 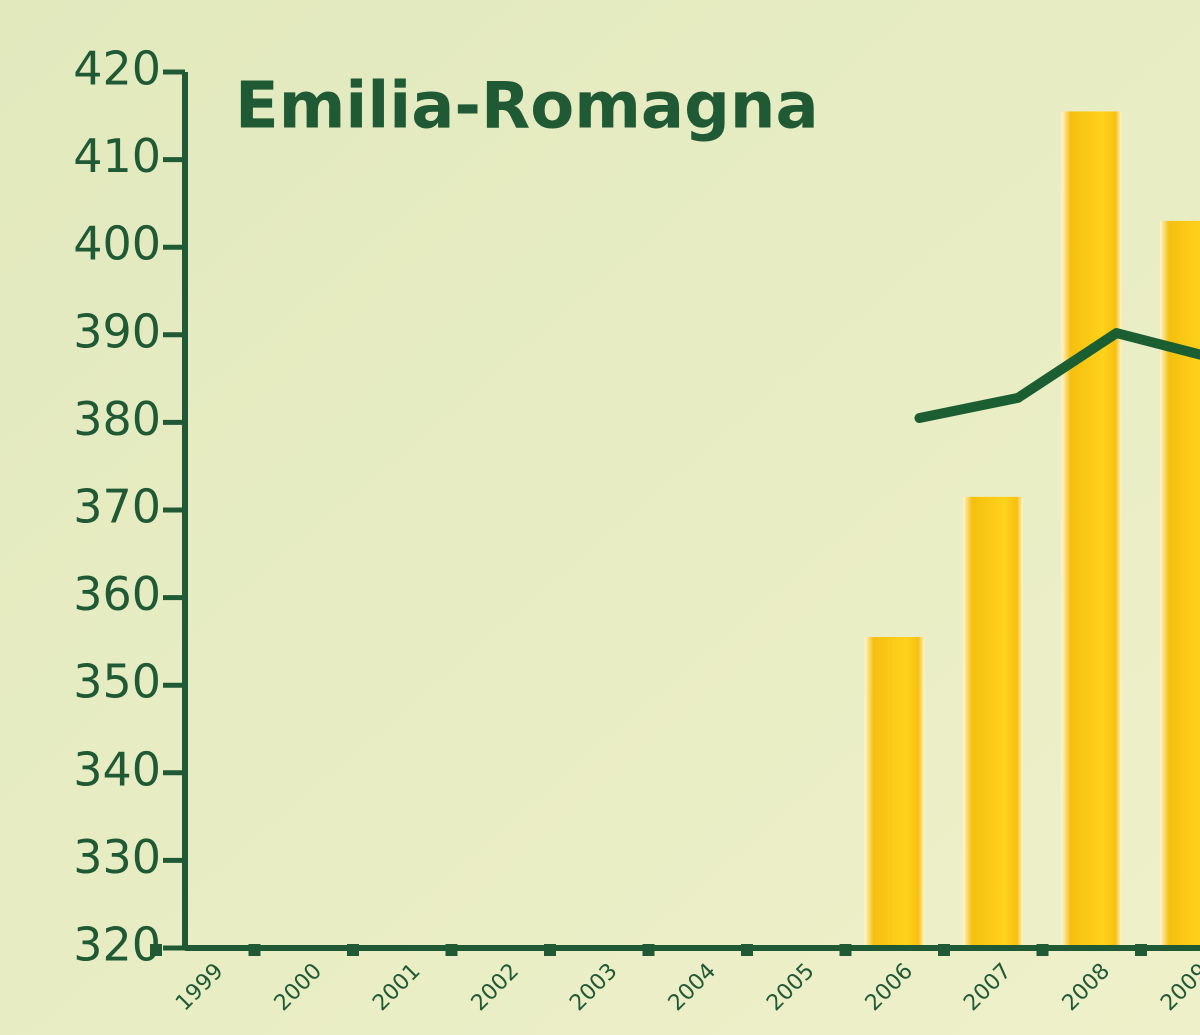 I want to click on y-tick-label: 320, so click(x=117, y=945).